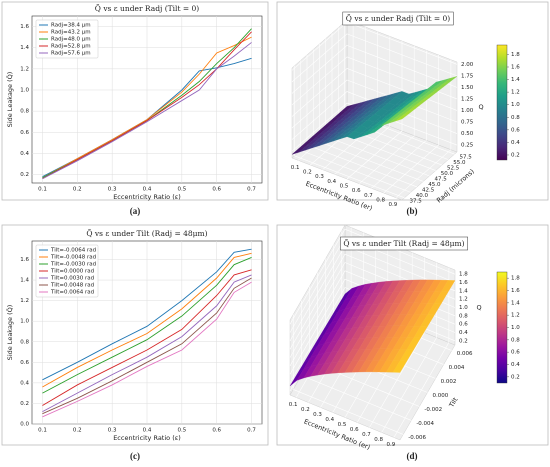 The image size is (550, 467). I want to click on chart-title: Q̃ vs ε under Tilt (Radj = 48μm), so click(403, 243).